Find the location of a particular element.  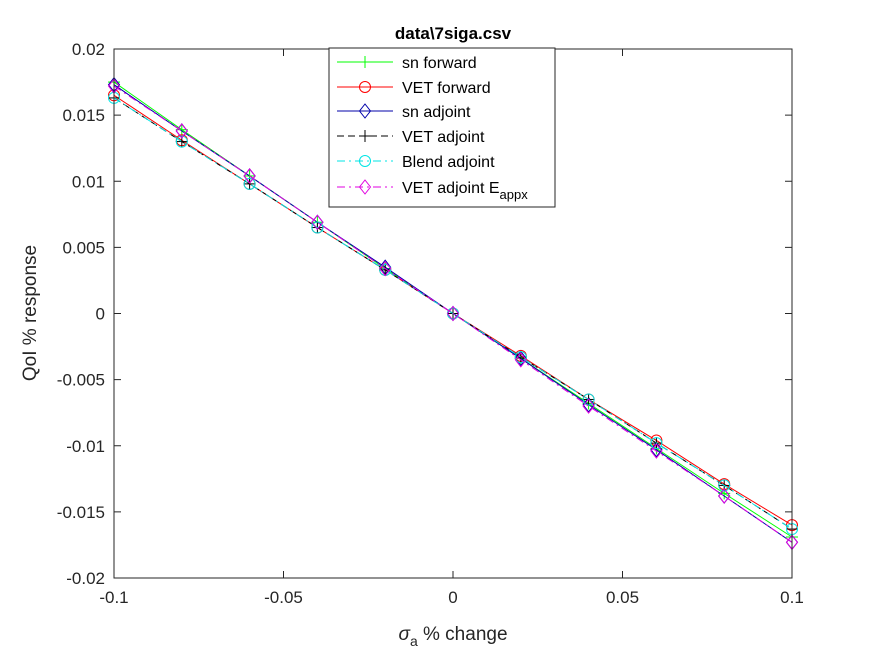

legend-label-2-main: sn adjoint is located at coordinates (436, 112).